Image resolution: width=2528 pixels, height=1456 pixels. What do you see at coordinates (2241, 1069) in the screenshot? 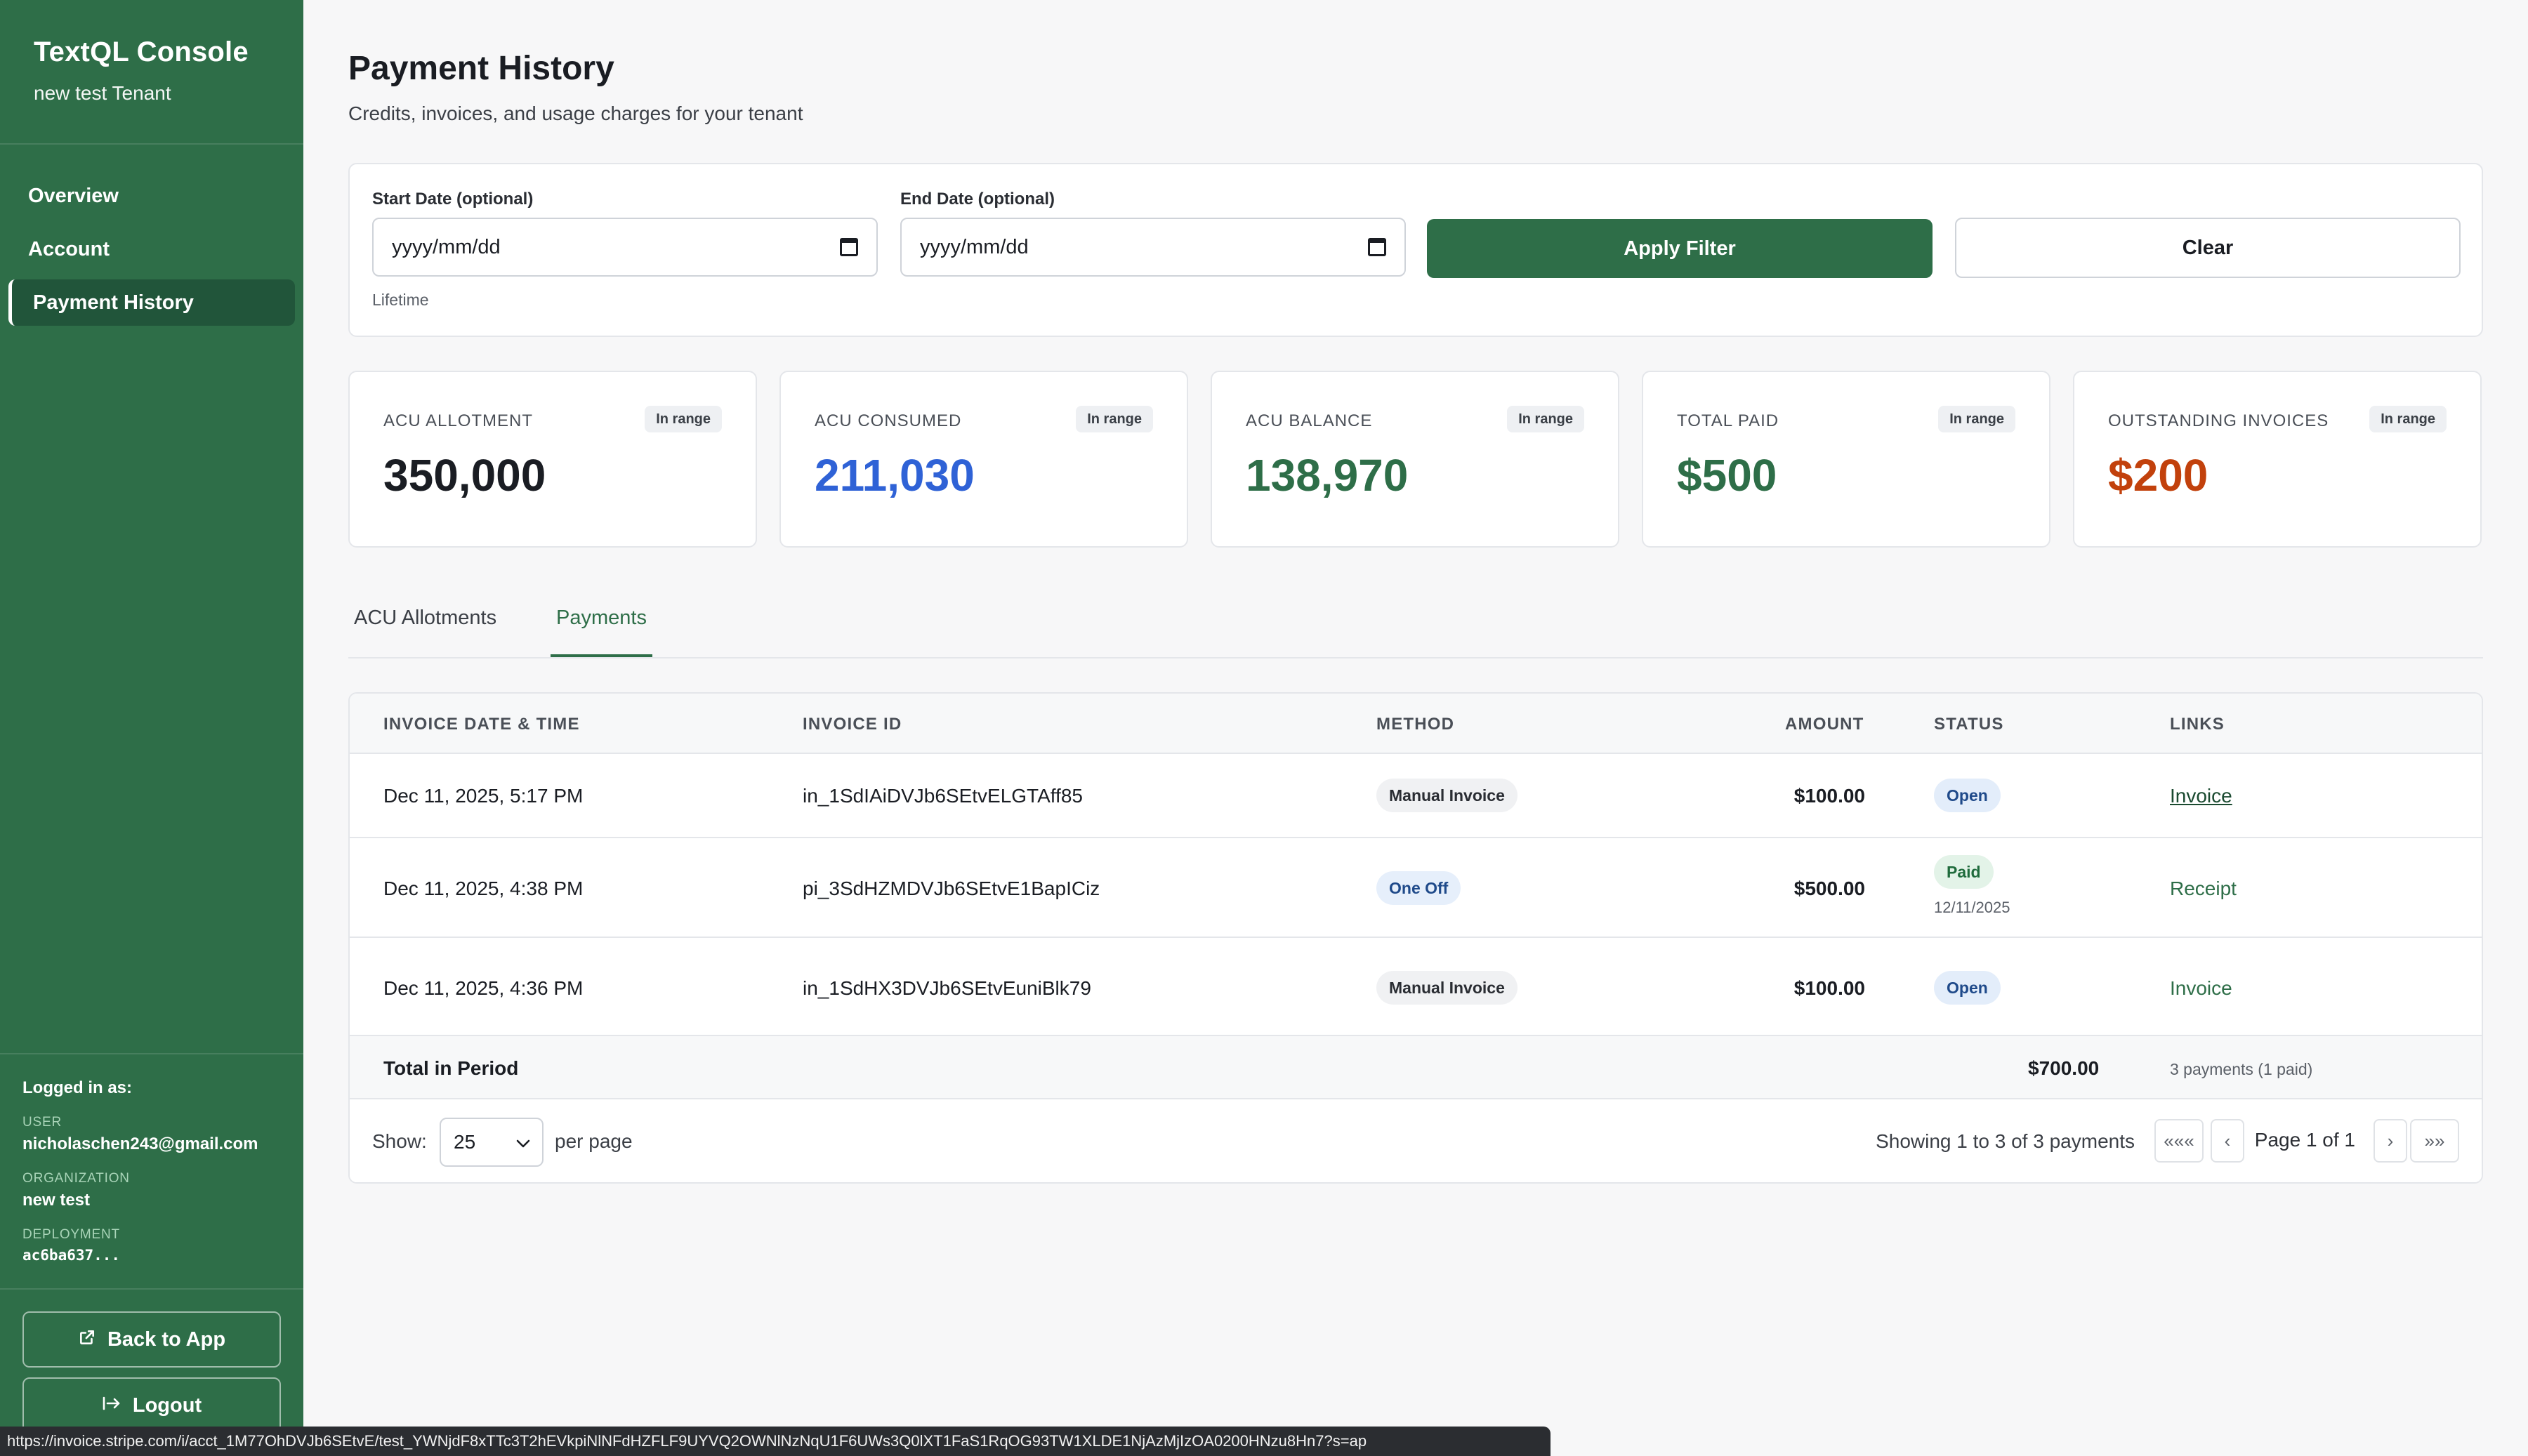
I see `total-note: 3 payments (1 paid)` at bounding box center [2241, 1069].